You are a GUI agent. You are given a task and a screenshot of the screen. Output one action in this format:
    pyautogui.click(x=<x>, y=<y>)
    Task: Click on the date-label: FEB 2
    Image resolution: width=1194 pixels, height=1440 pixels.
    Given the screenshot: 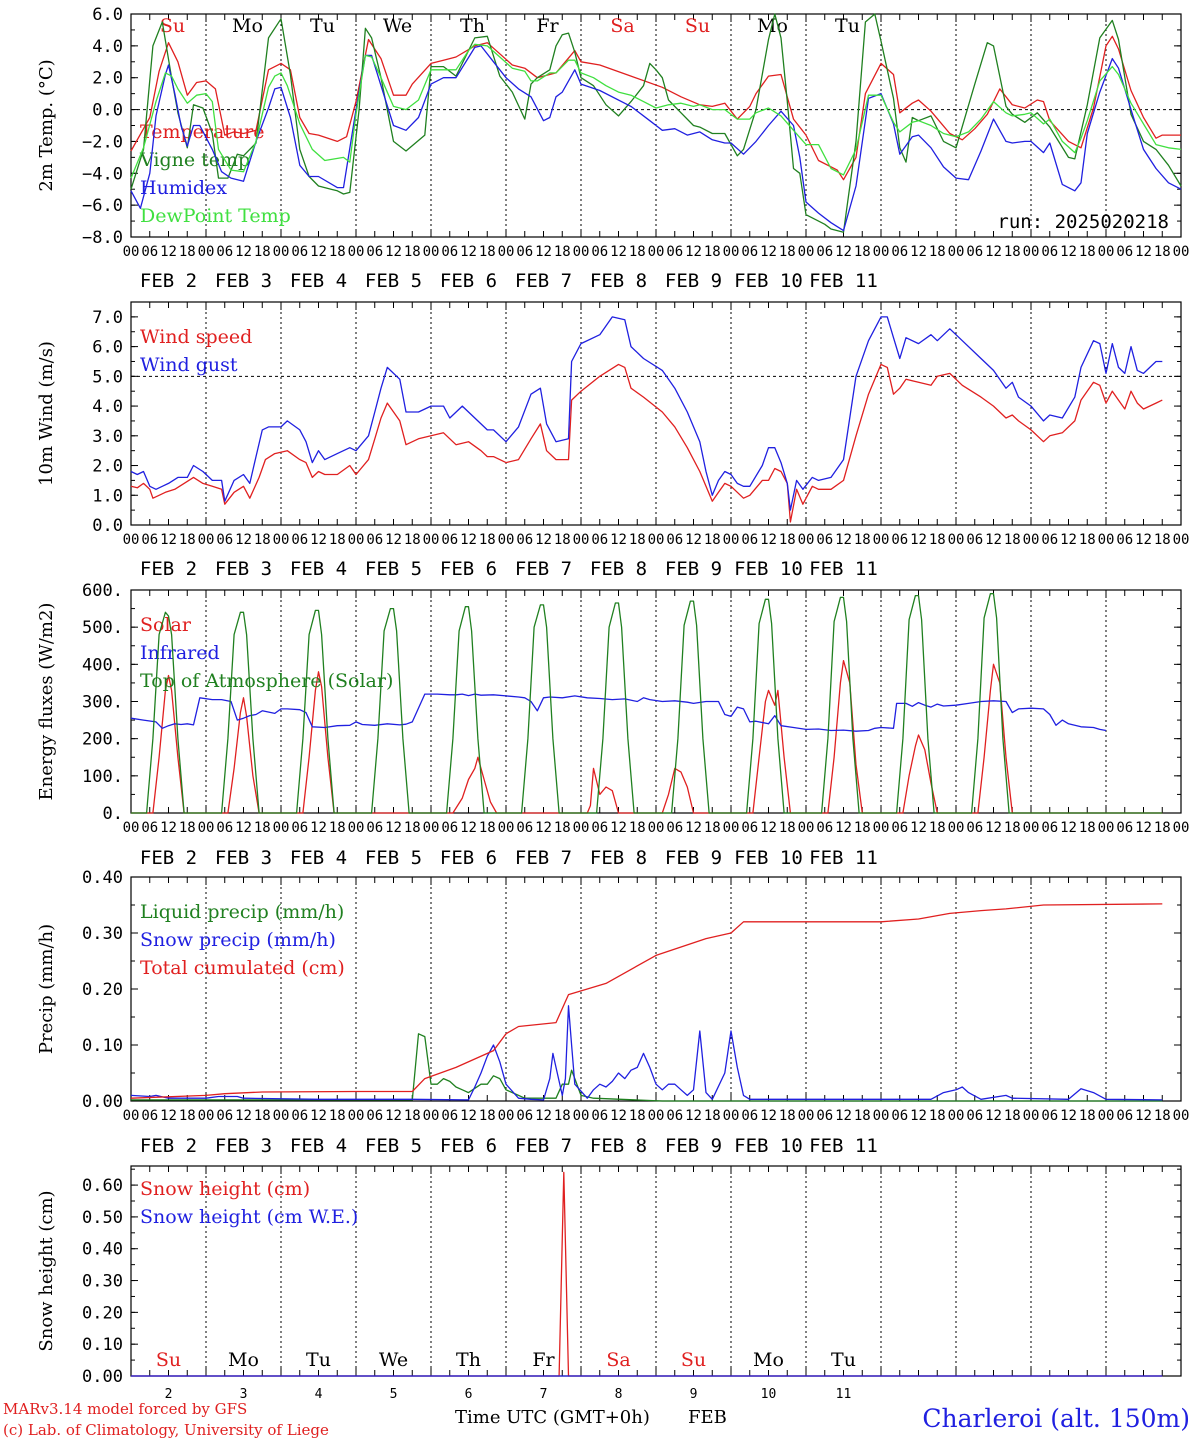 What is the action you would take?
    pyautogui.click(x=168, y=858)
    